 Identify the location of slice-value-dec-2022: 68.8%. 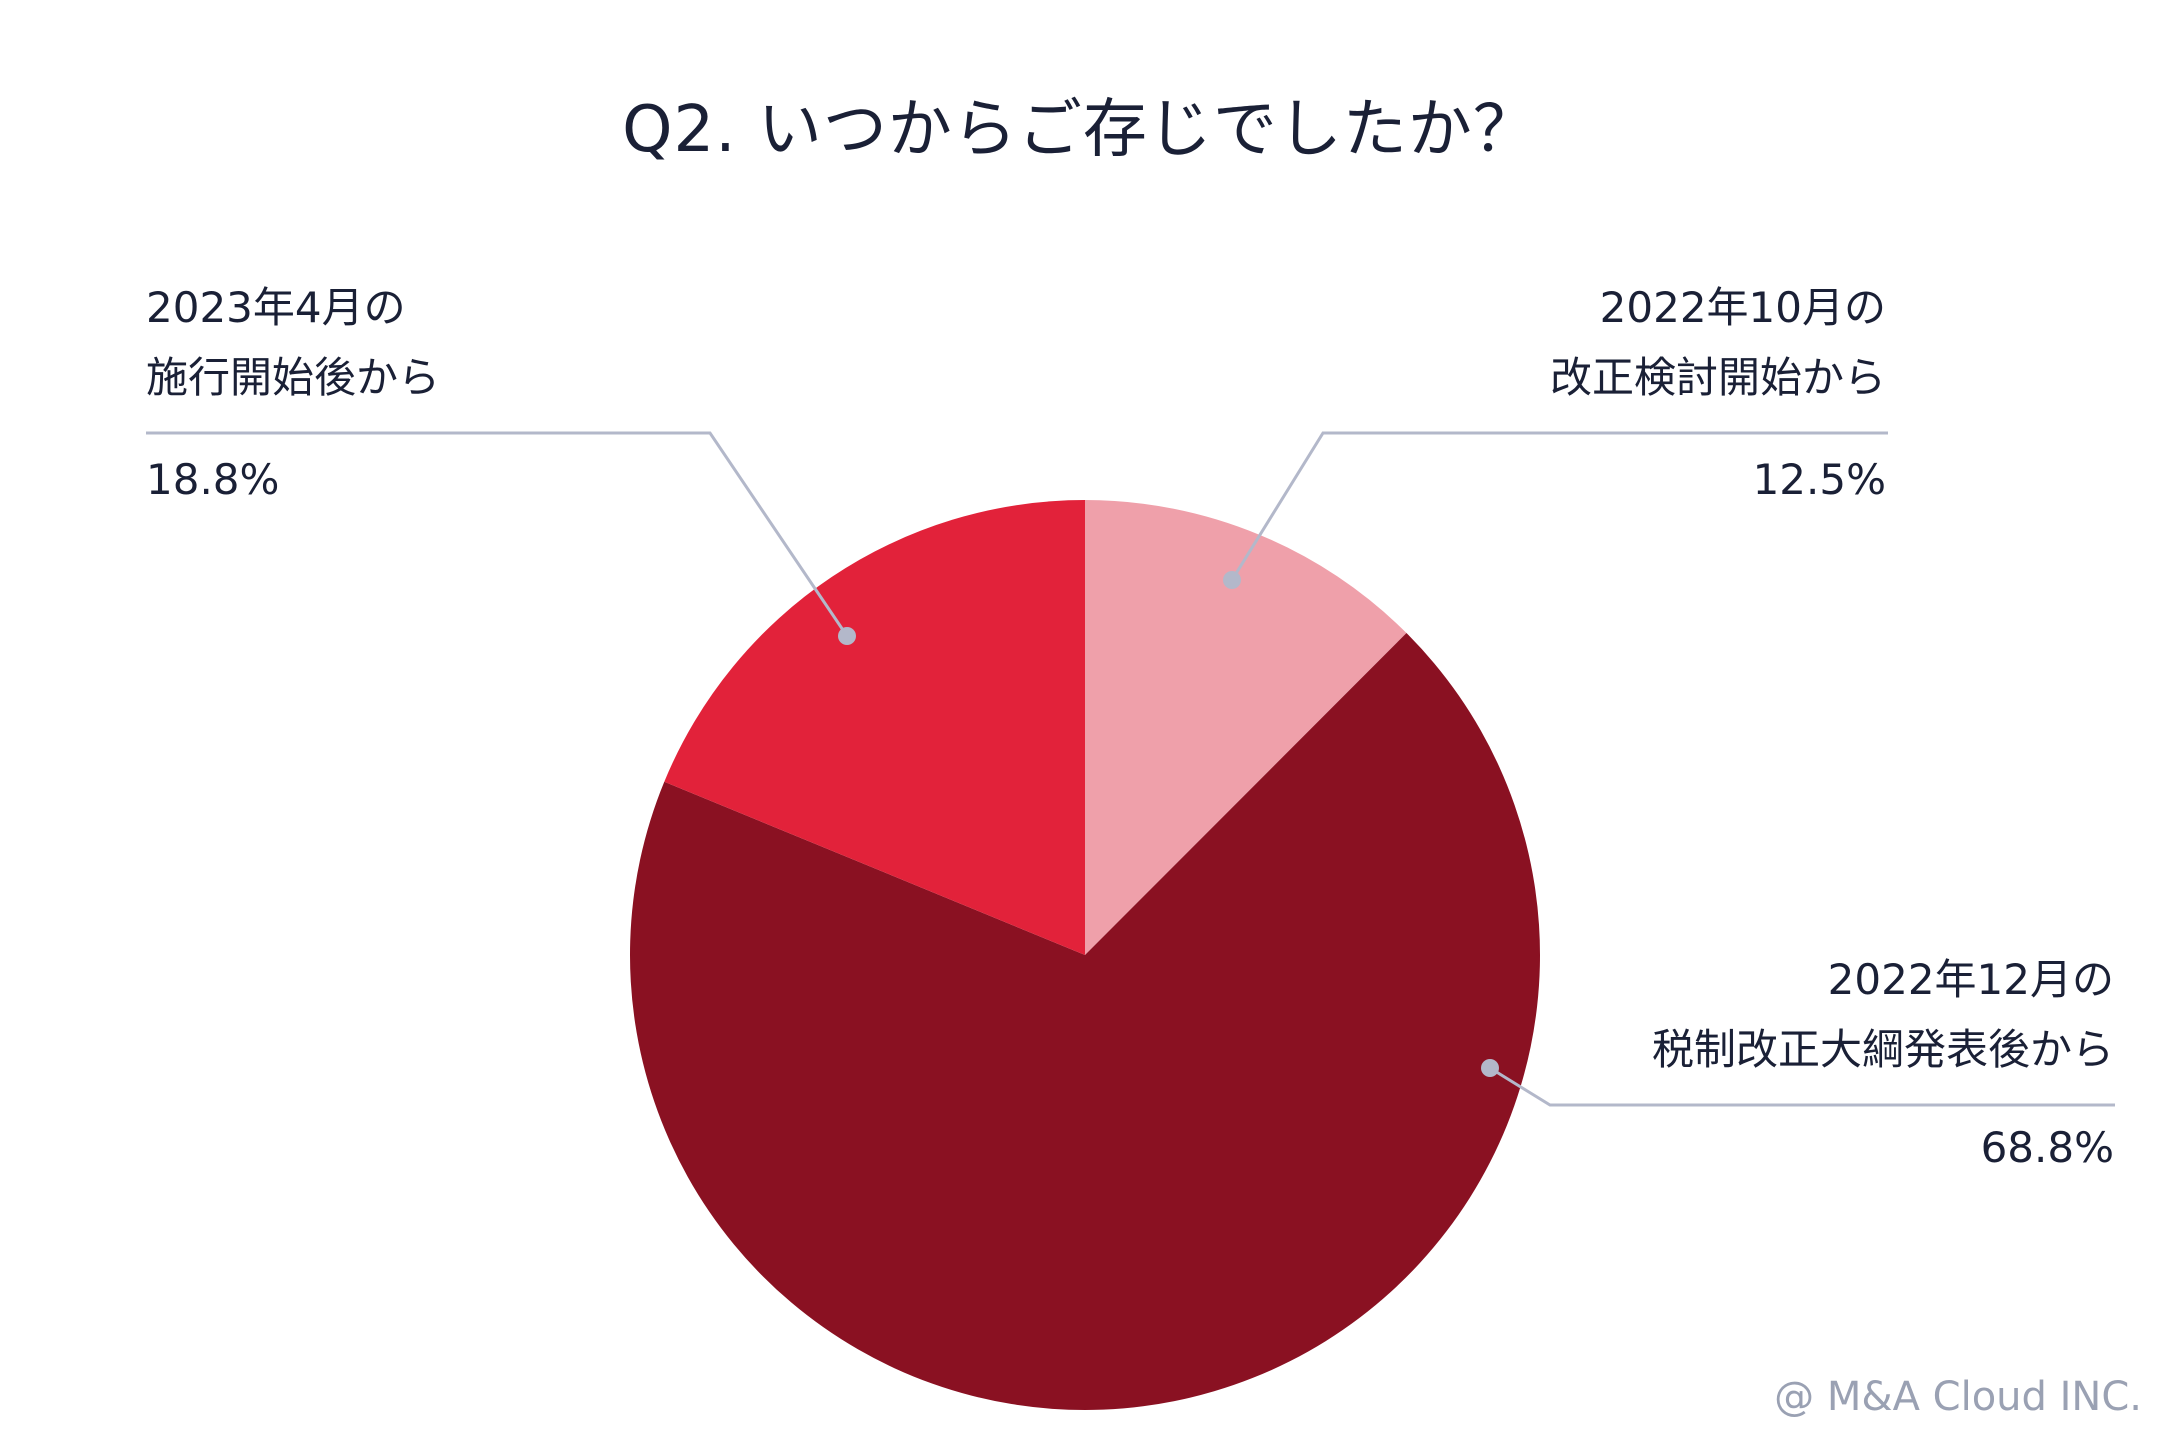
(2047, 1147).